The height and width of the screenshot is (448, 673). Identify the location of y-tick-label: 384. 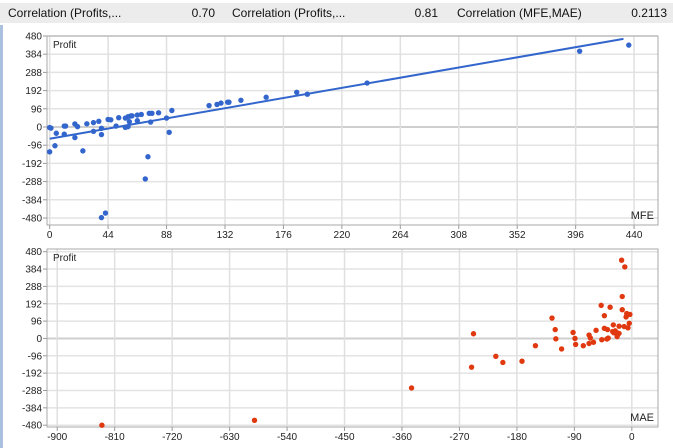
(33, 55).